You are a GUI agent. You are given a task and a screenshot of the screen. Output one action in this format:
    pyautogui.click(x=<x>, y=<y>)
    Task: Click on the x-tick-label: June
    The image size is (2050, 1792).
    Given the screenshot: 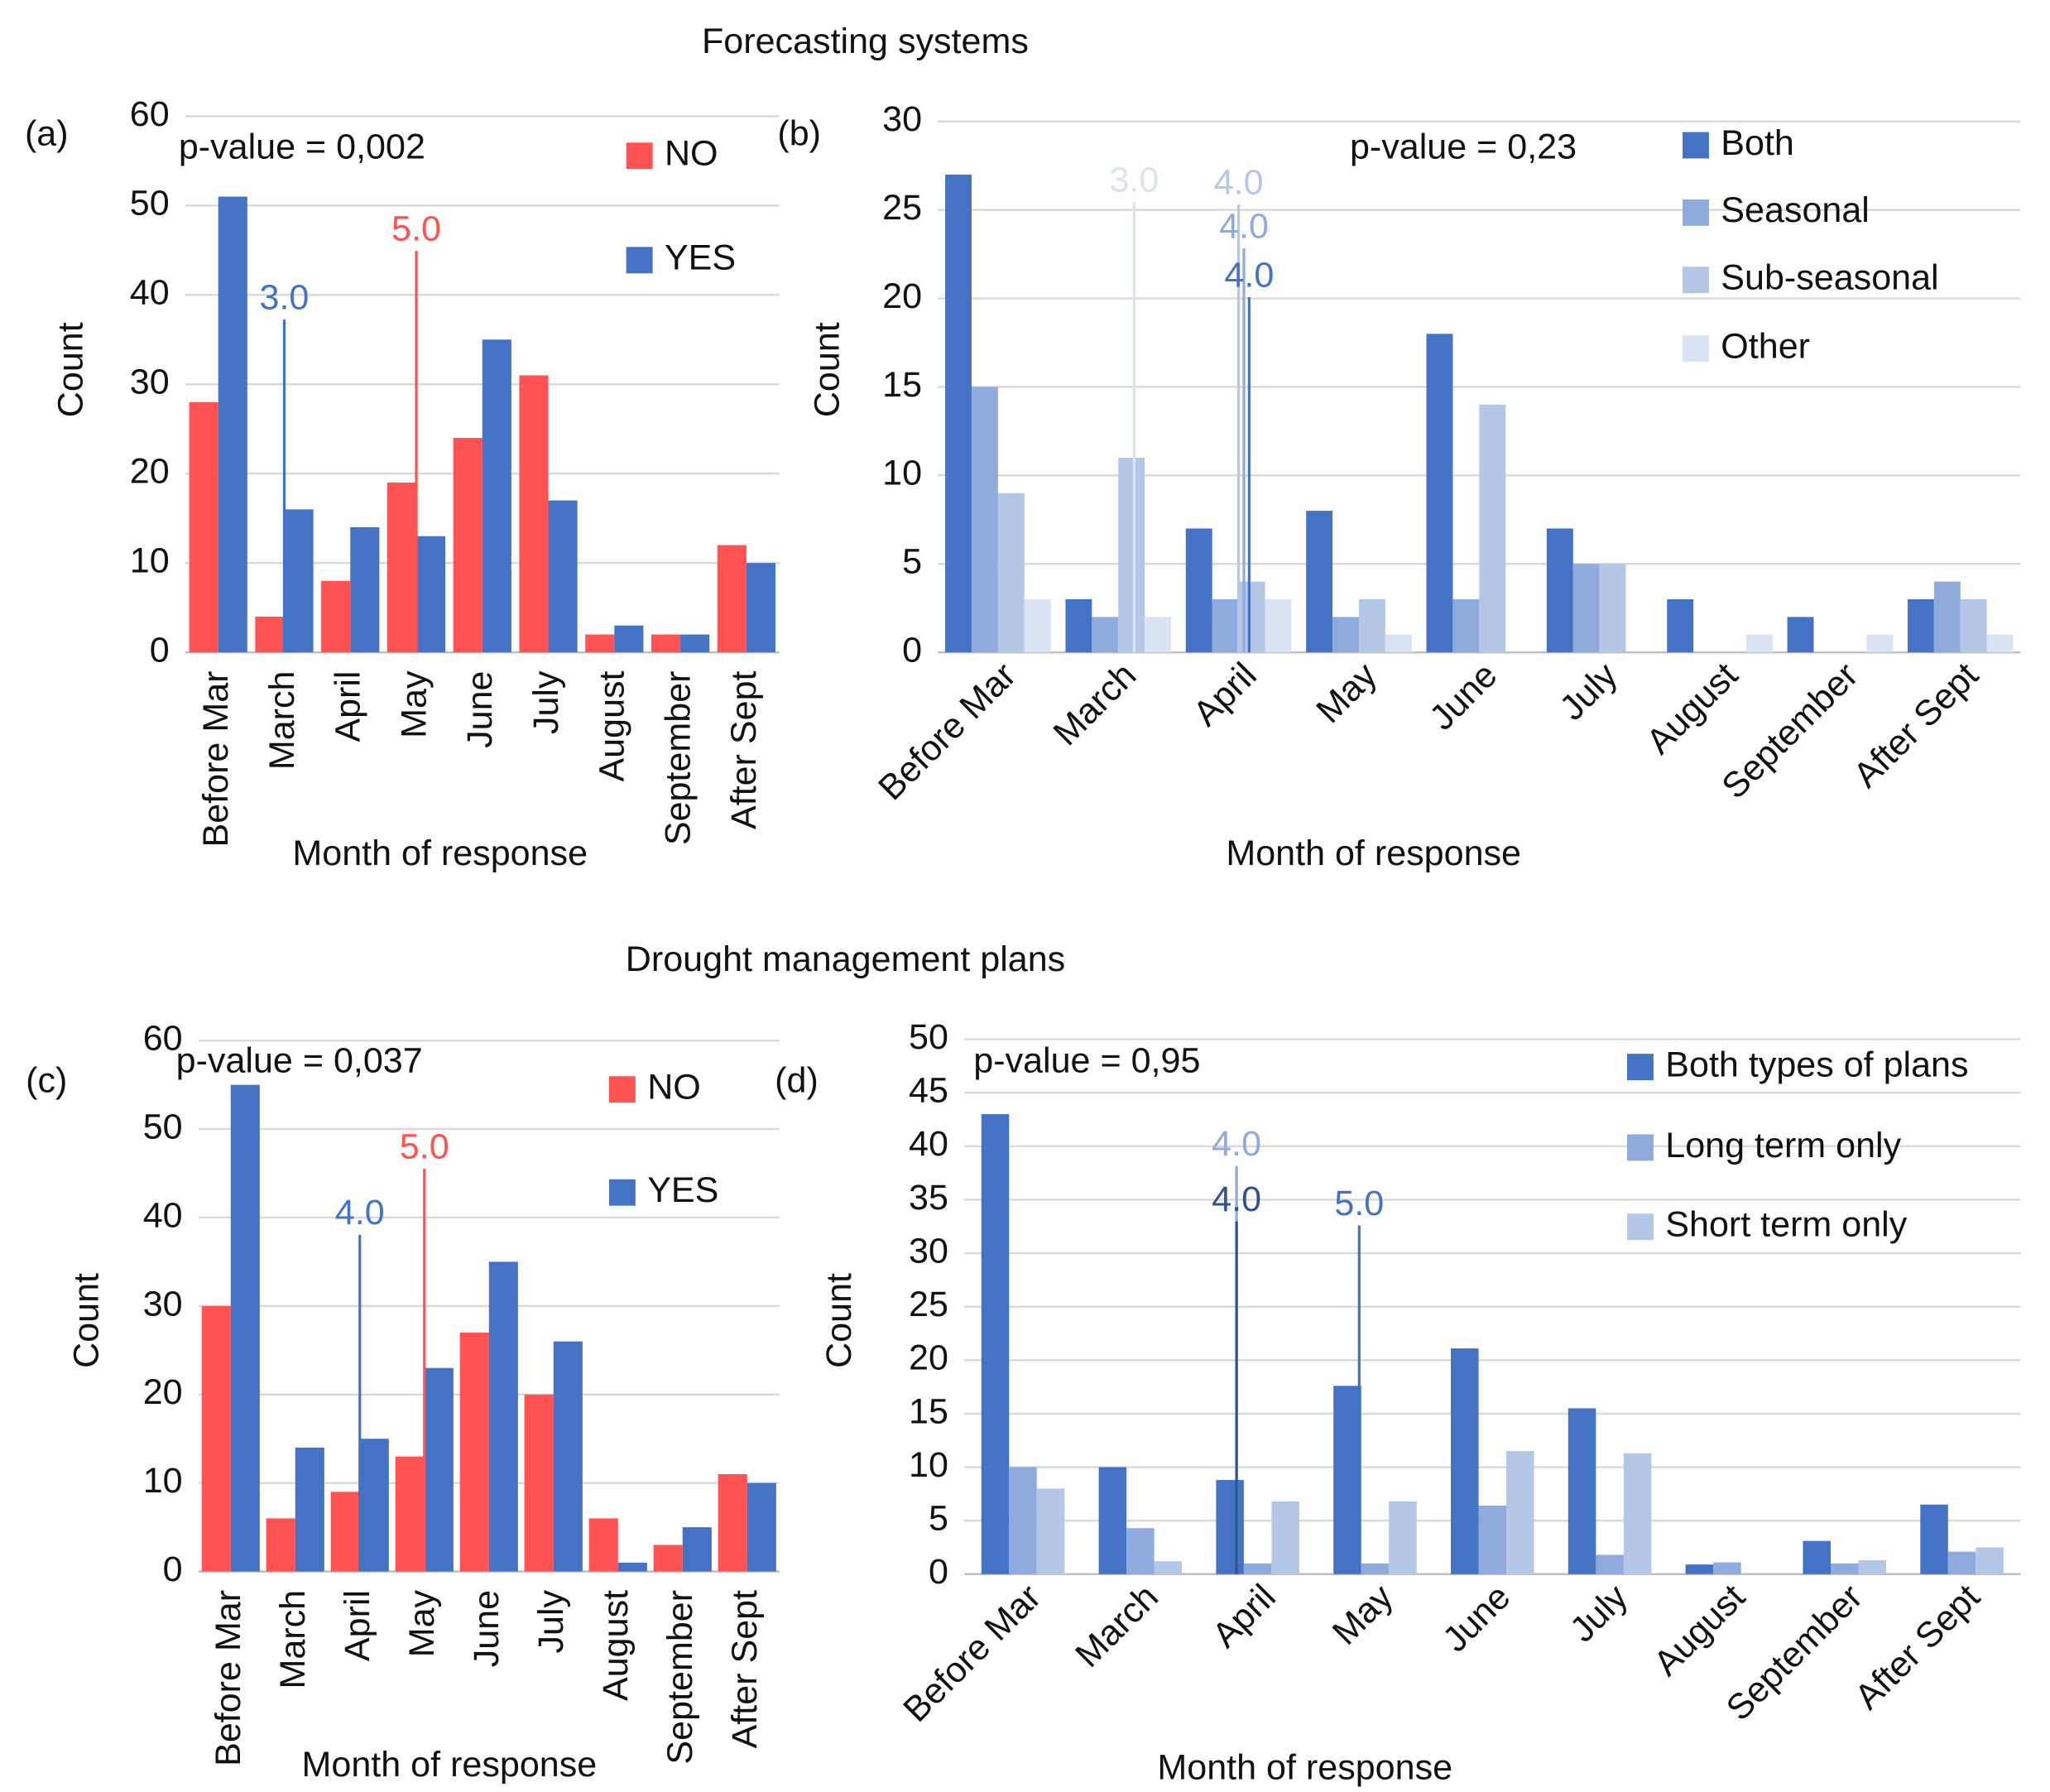 What is the action you would take?
    pyautogui.click(x=480, y=708)
    